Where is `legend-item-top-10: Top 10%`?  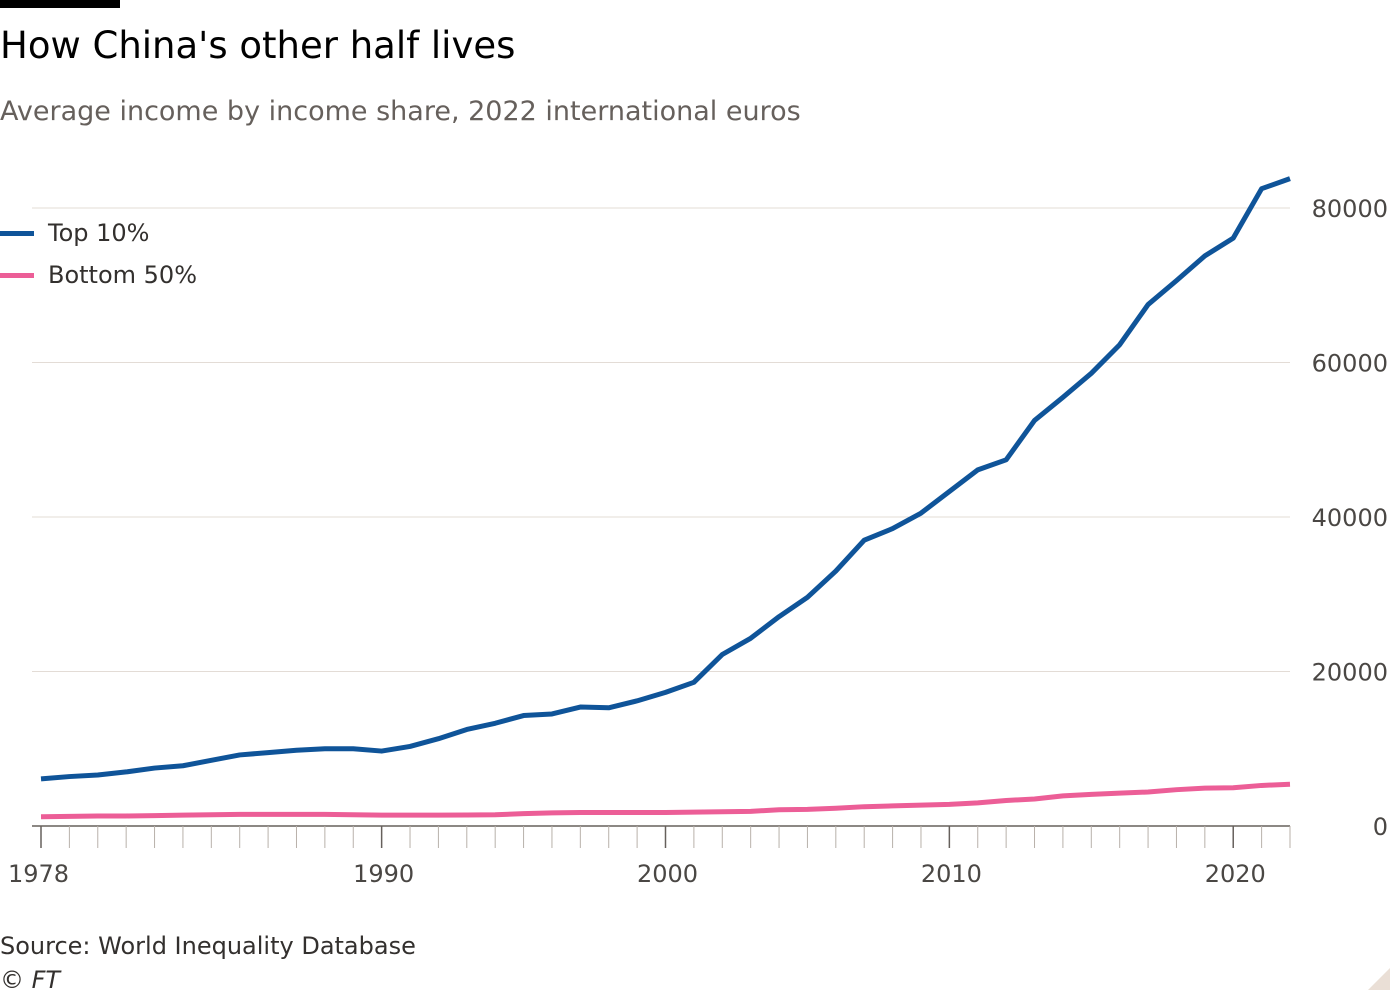
legend-item-top-10: Top 10% is located at coordinates (98, 233).